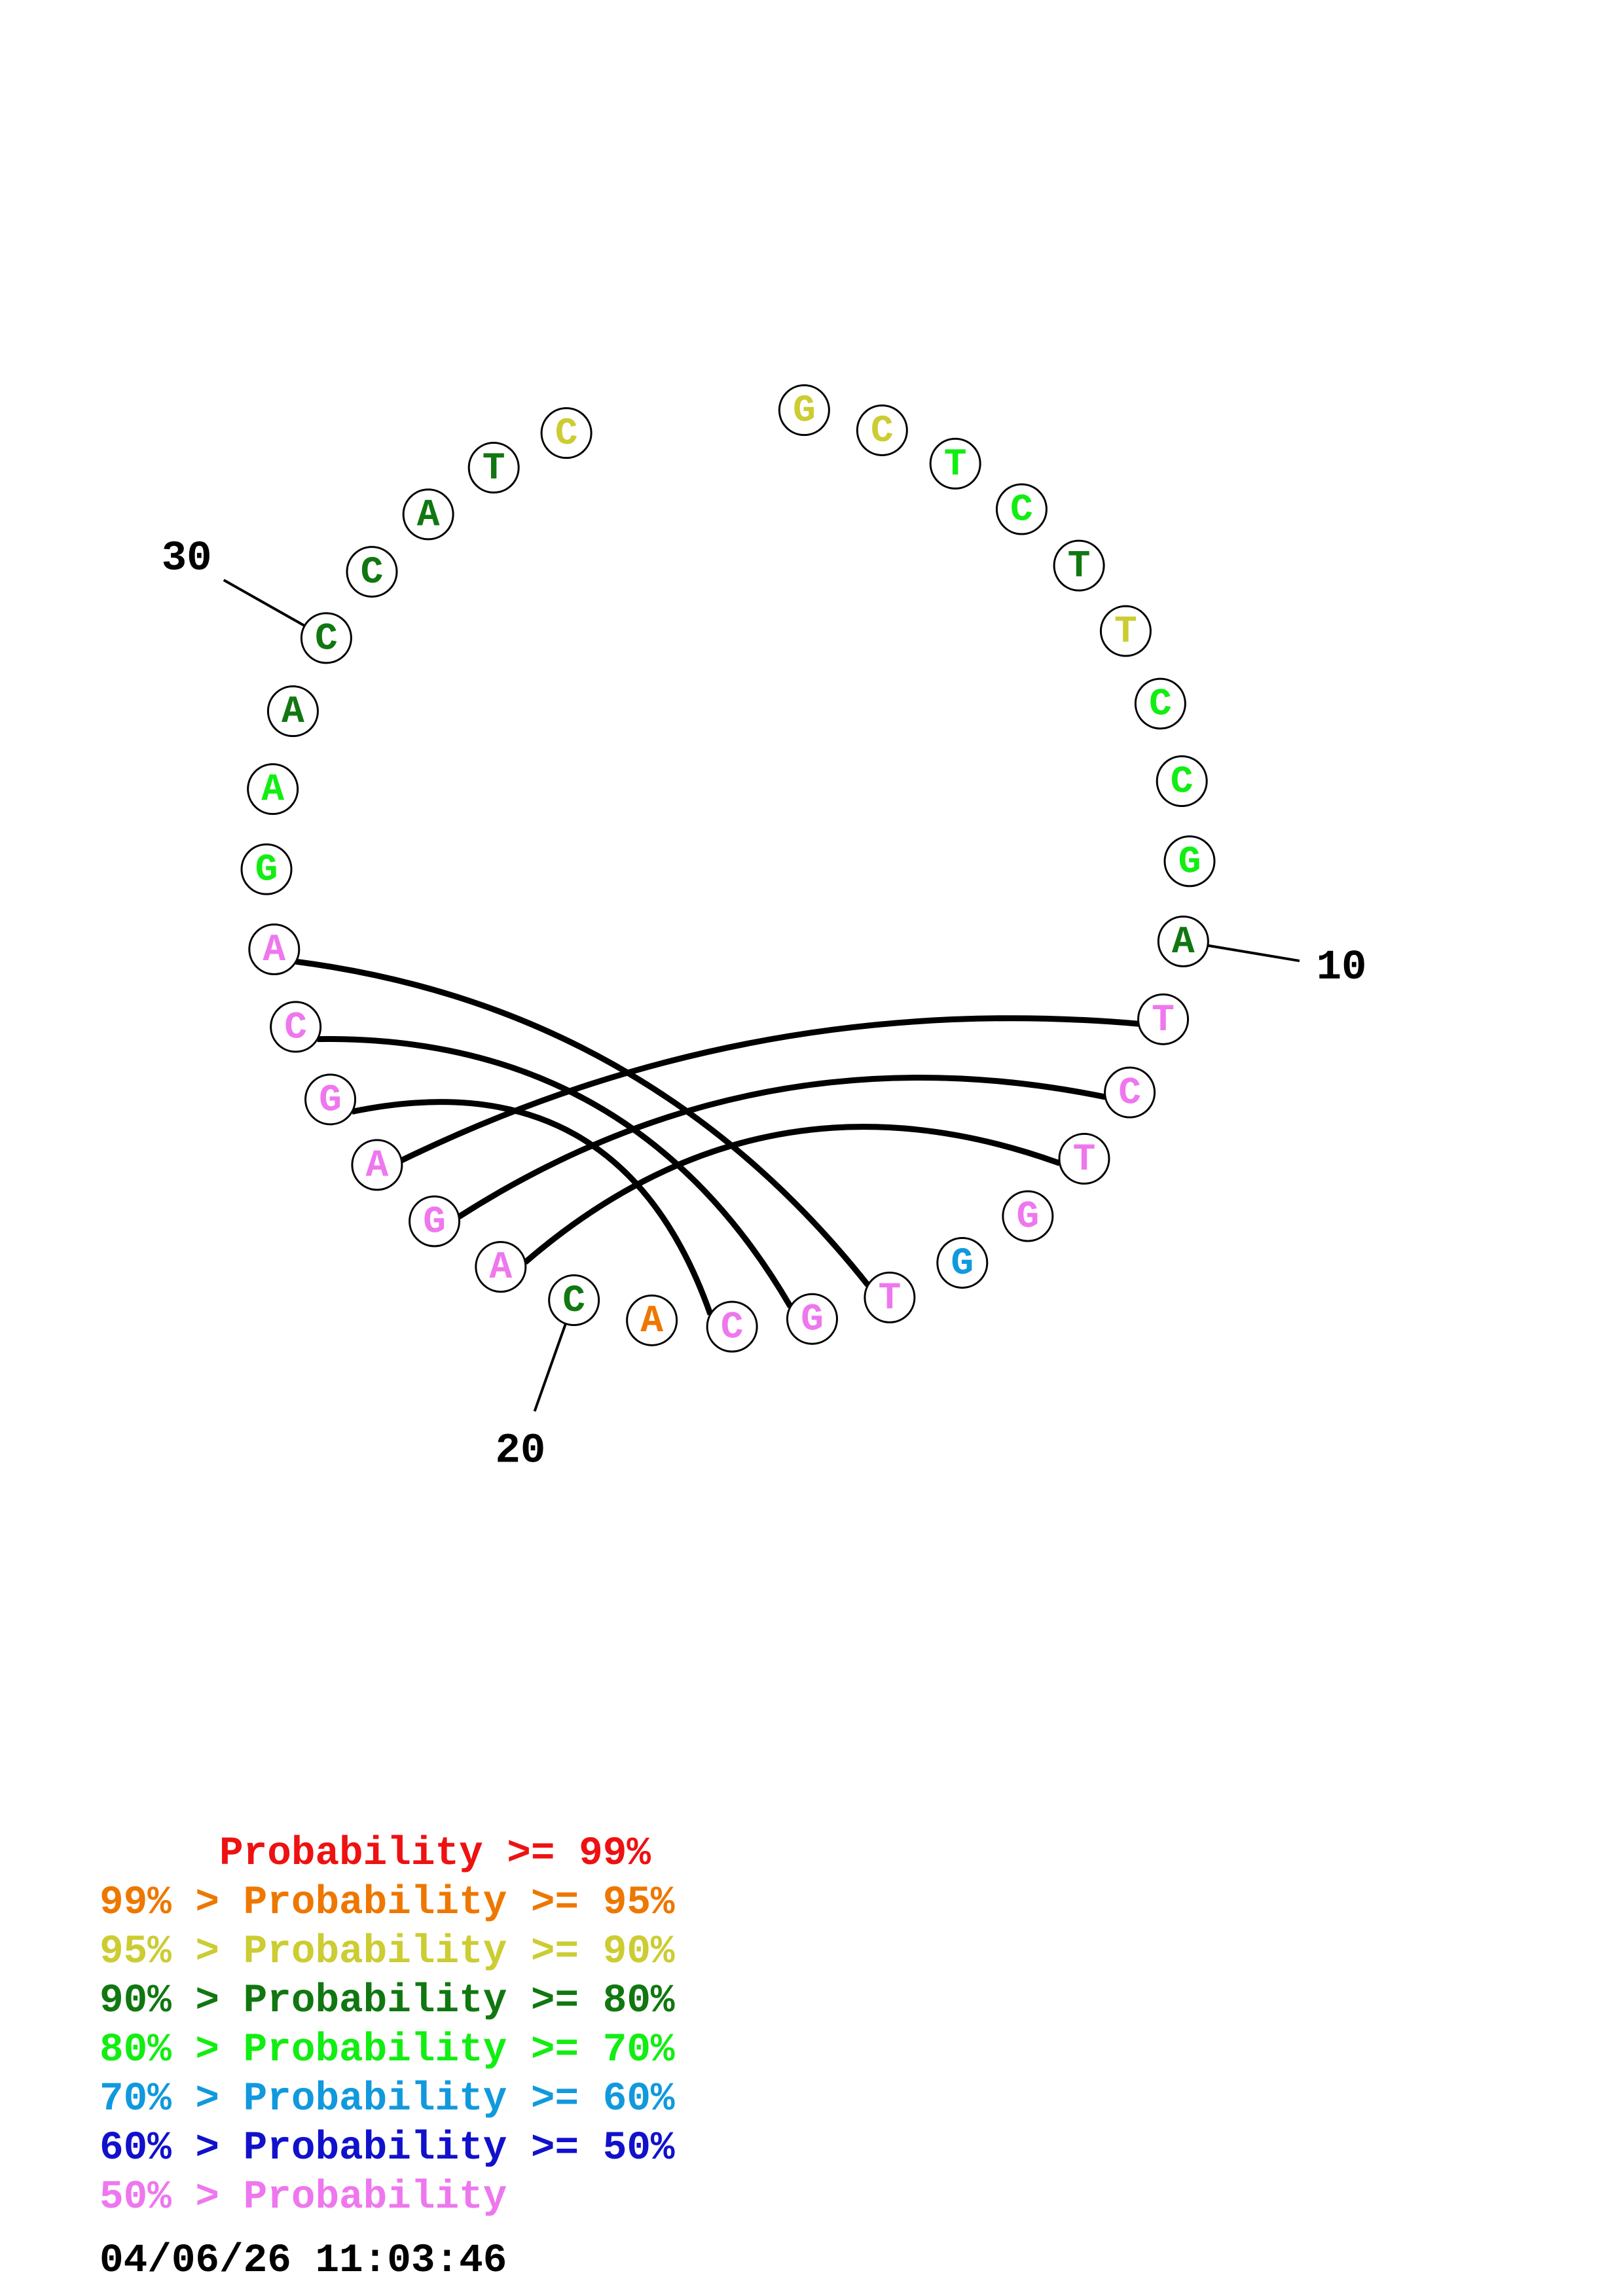 The width and height of the screenshot is (1623, 2296). I want to click on nucleotide-25: C, so click(296, 1027).